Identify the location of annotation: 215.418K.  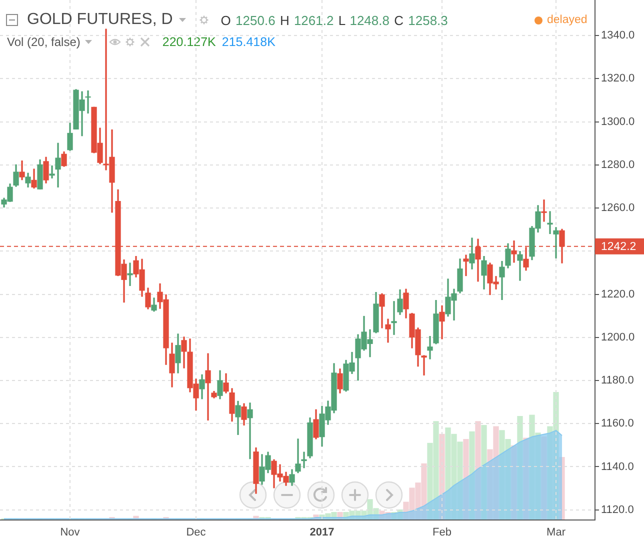
(249, 42).